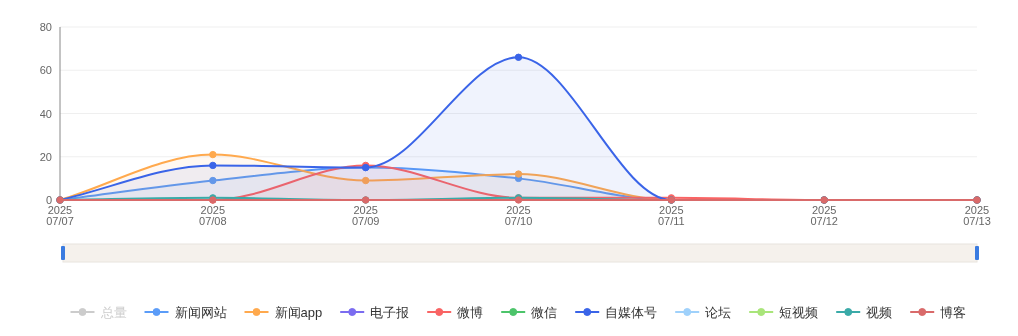 This screenshot has height=336, width=1018. Describe the element at coordinates (671, 215) in the screenshot. I see `x-tick-label: 2025 07/11` at that location.